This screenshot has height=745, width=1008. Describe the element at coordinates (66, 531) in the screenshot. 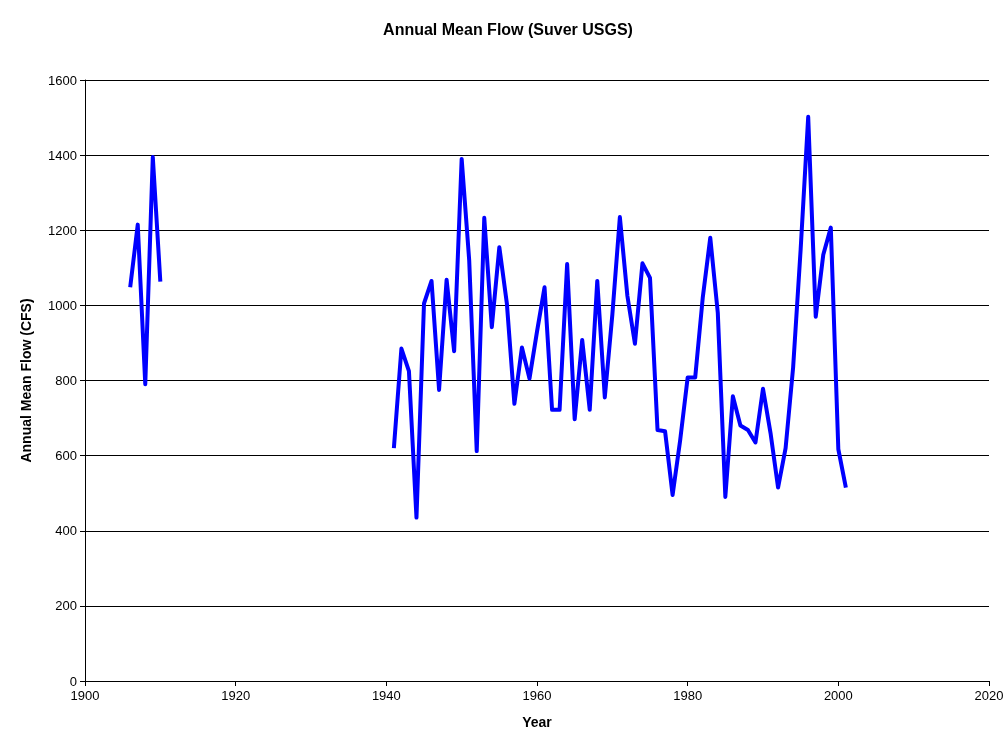

I see `y-tick-label: 400` at that location.